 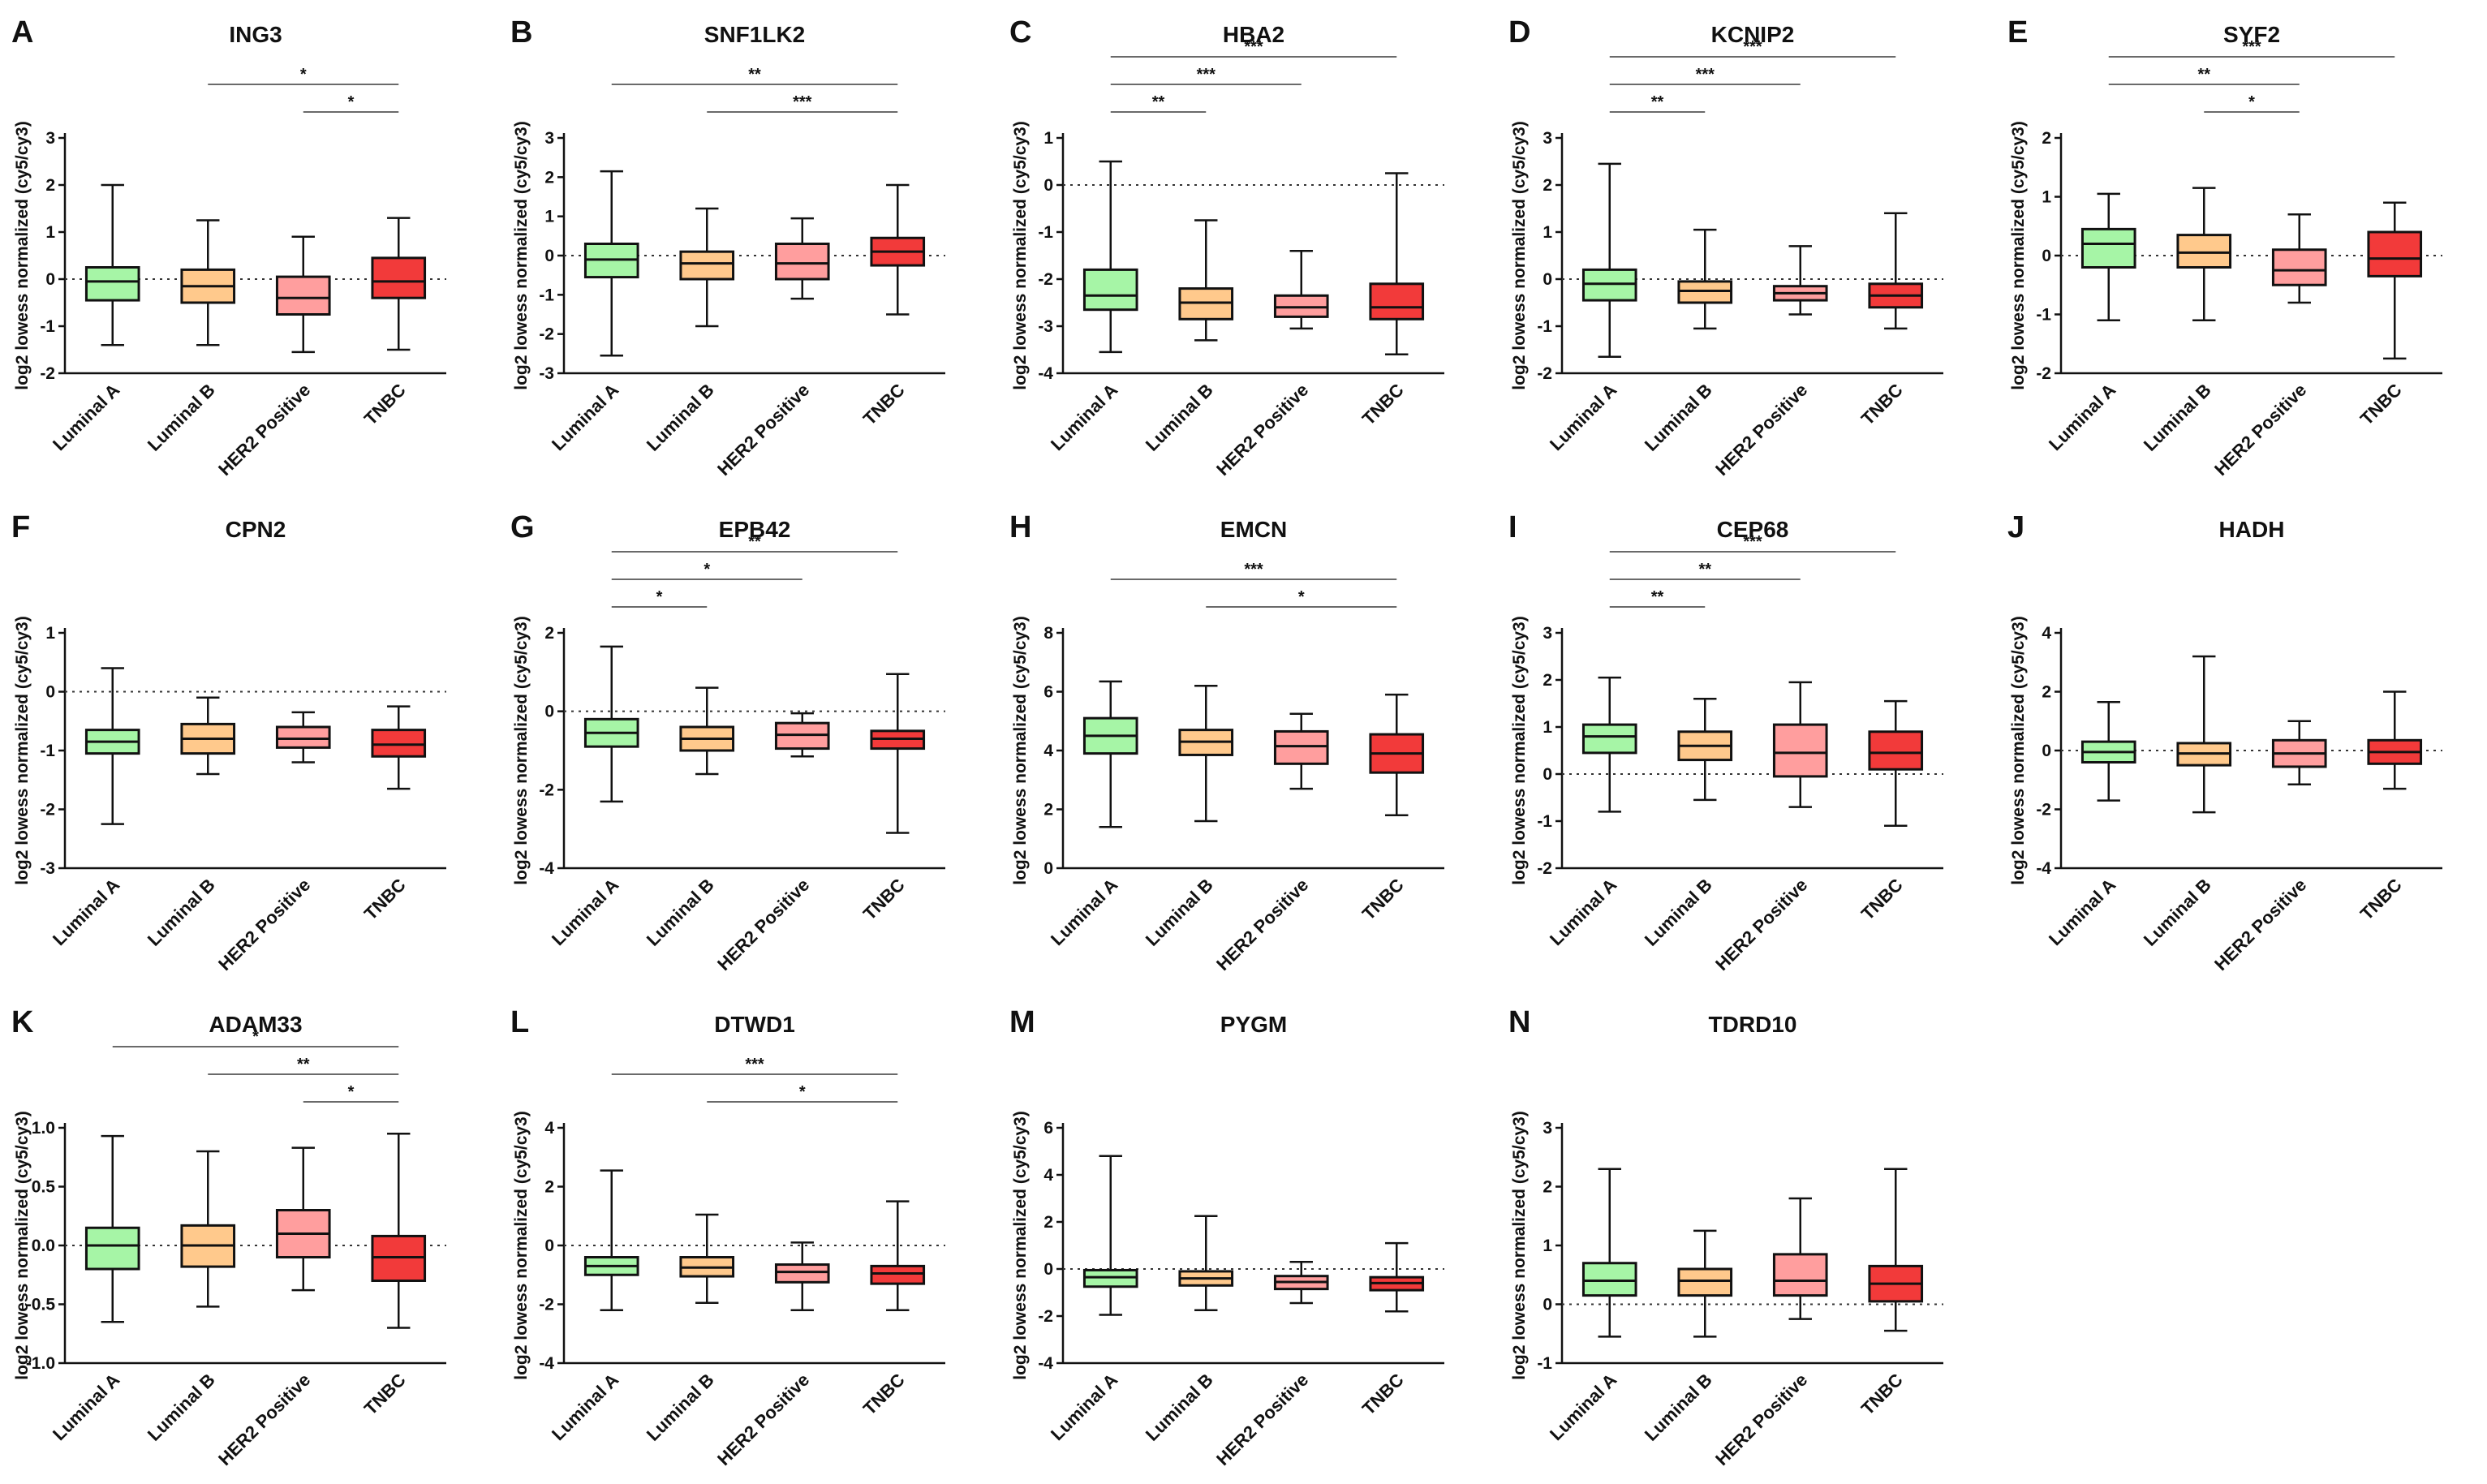 What do you see at coordinates (255, 1024) in the screenshot?
I see `panel-title: ADAM33` at bounding box center [255, 1024].